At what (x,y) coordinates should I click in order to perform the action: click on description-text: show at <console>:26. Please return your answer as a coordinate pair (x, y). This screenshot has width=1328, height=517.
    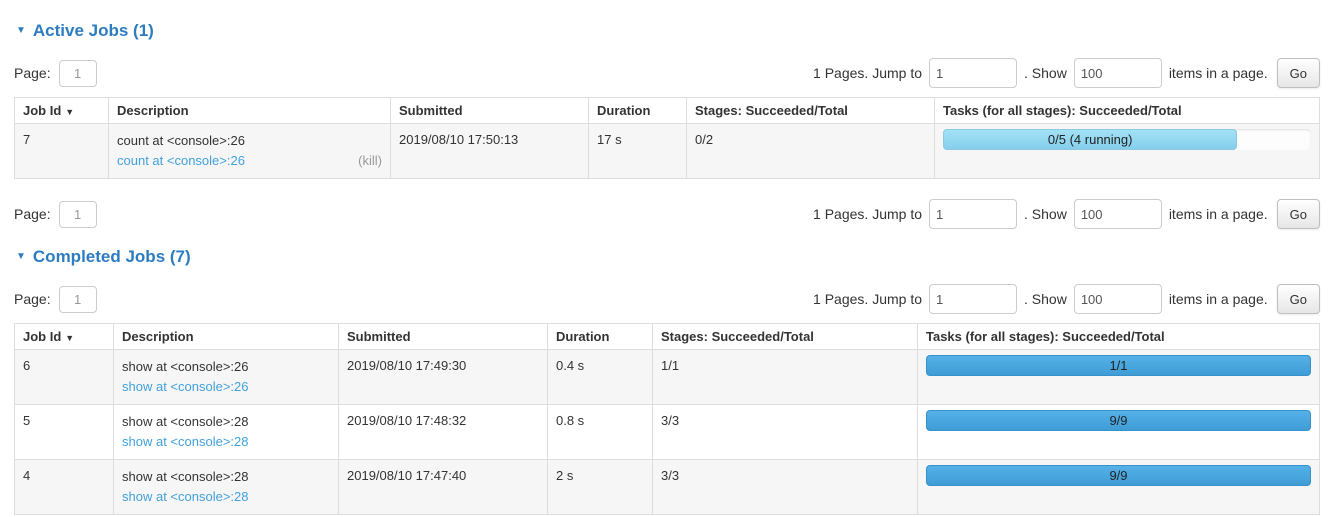
    Looking at the image, I should click on (185, 366).